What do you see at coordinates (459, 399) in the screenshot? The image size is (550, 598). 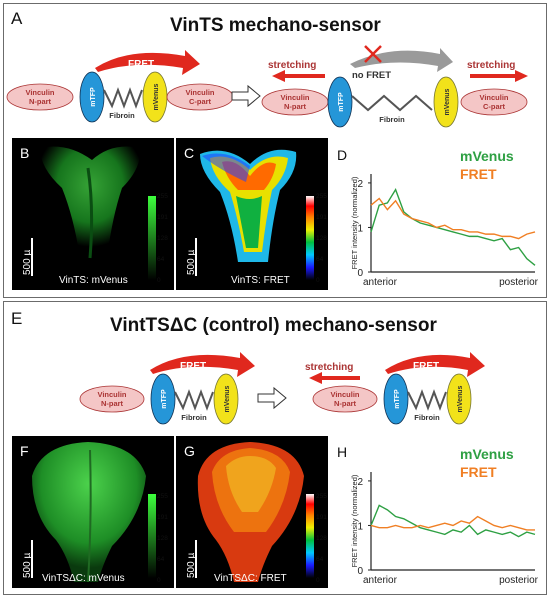 I see `mvenus-e-right` at bounding box center [459, 399].